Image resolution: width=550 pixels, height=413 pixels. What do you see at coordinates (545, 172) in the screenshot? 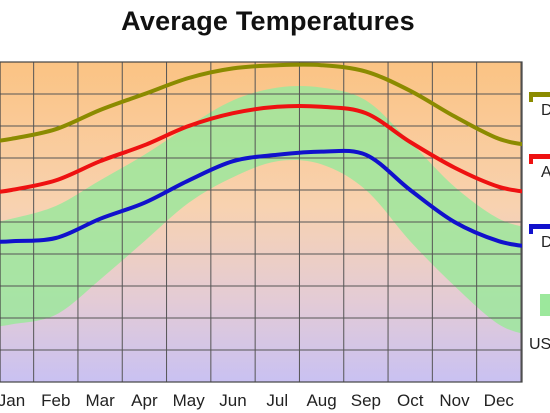
I see `legend-label: A` at bounding box center [545, 172].